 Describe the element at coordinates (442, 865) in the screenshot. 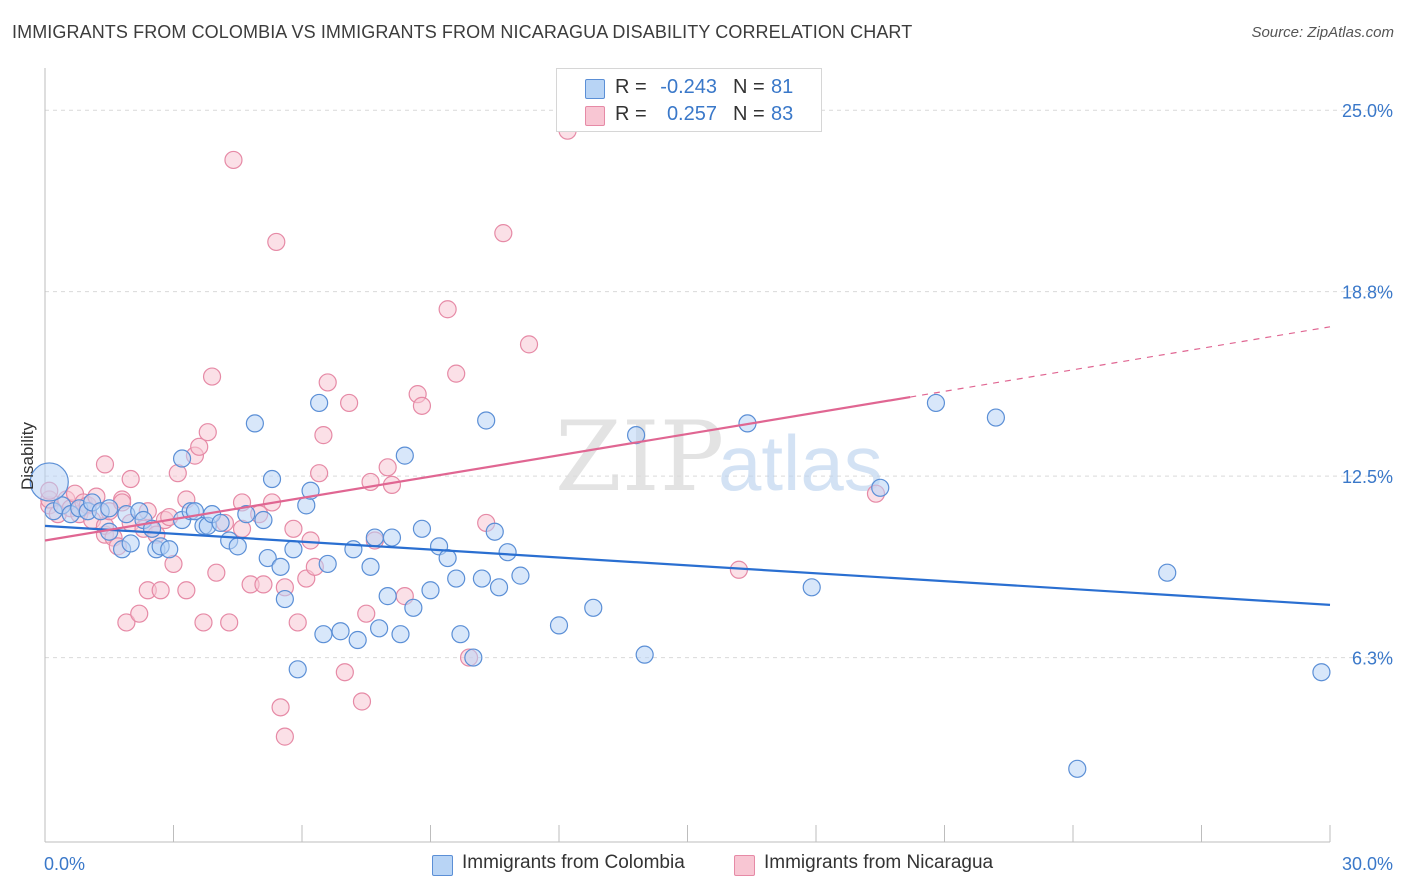

I see `colombia-swatch` at that location.